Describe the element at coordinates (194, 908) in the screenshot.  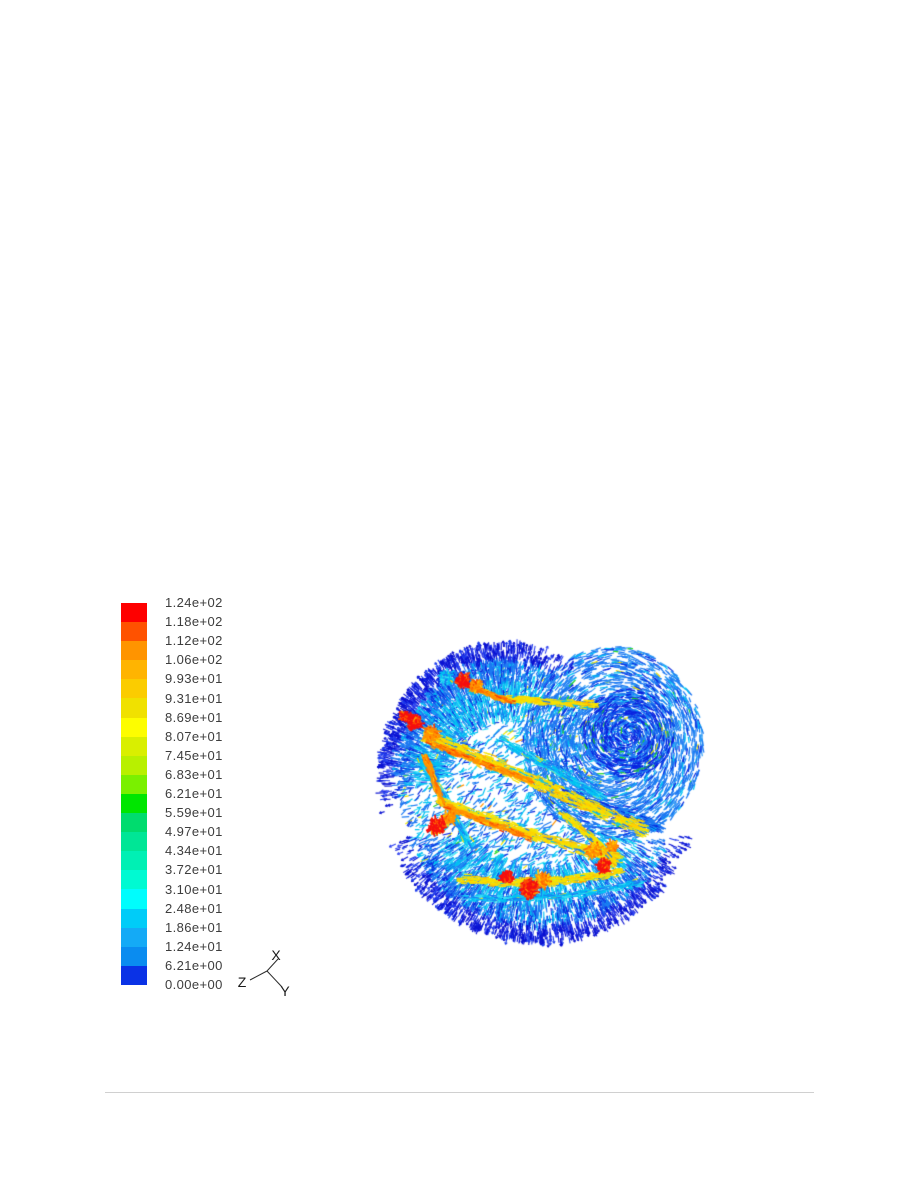
I see `colorbar-label: 2.48e+01` at that location.